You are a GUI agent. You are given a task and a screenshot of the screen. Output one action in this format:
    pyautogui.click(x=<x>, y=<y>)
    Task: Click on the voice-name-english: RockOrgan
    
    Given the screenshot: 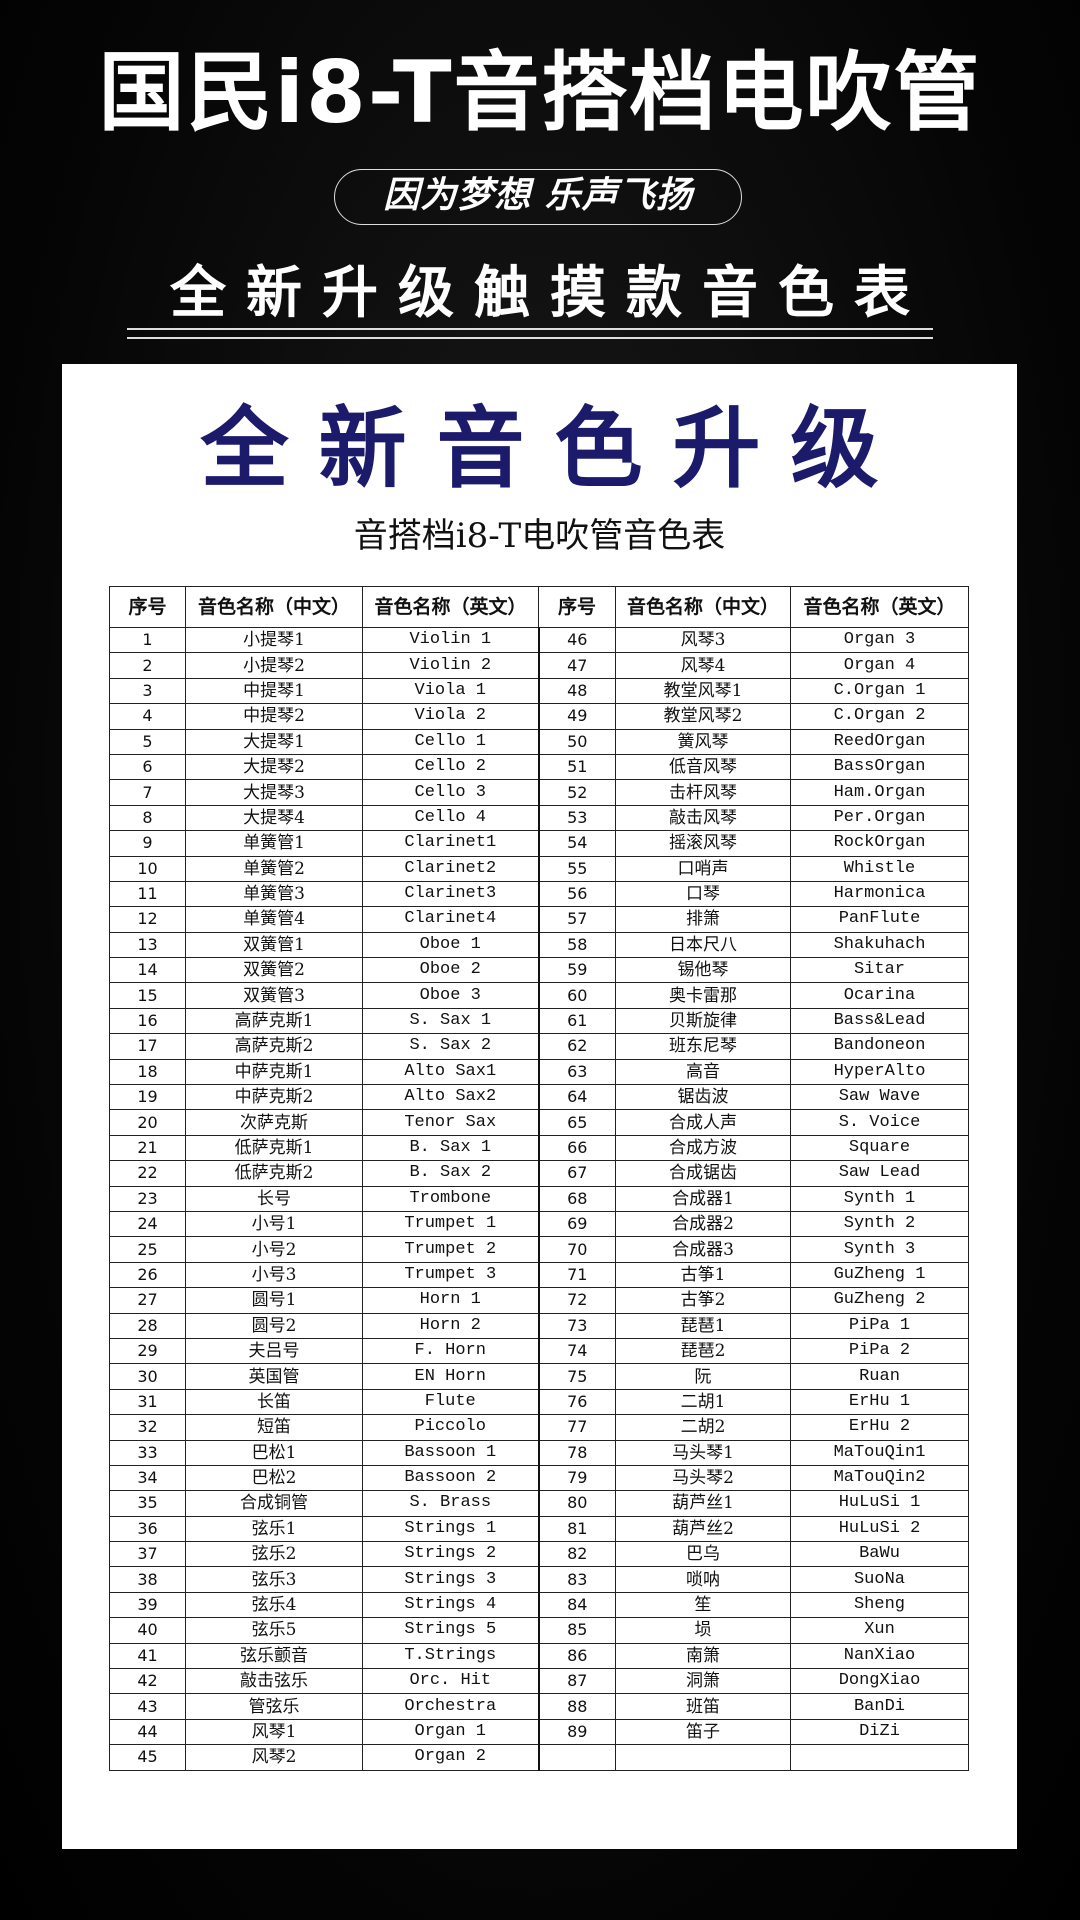 What is the action you would take?
    pyautogui.click(x=879, y=843)
    